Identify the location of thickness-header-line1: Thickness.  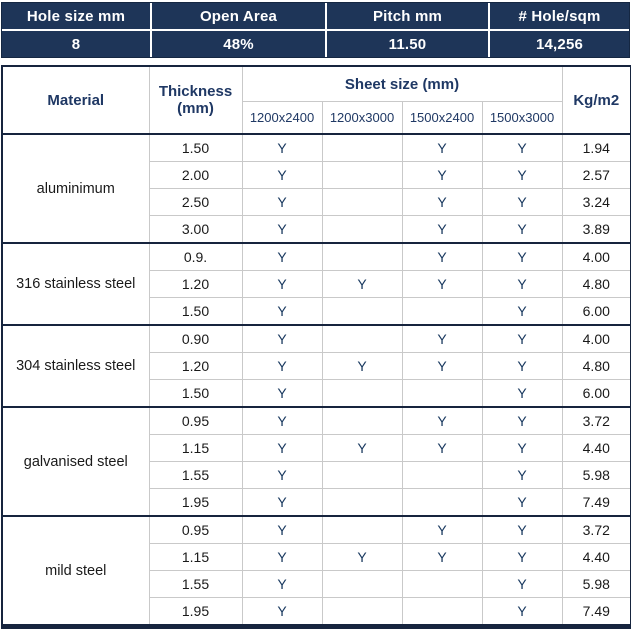
(195, 91).